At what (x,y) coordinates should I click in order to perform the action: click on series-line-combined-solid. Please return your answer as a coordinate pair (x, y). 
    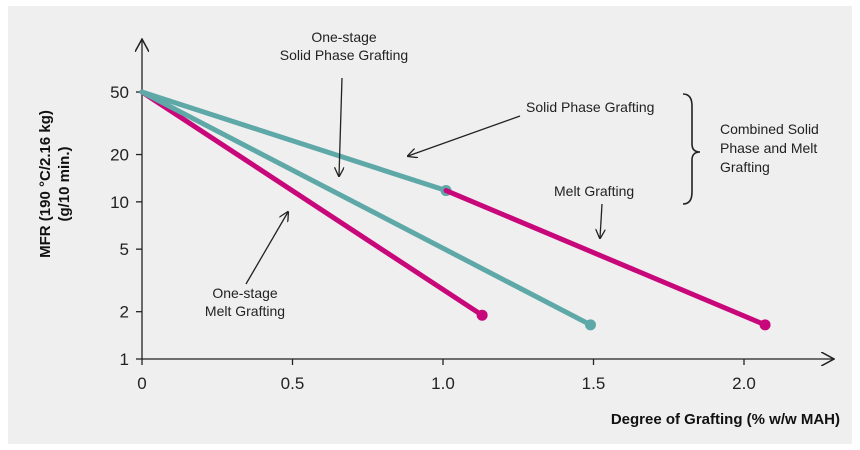
    Looking at the image, I should click on (294, 141).